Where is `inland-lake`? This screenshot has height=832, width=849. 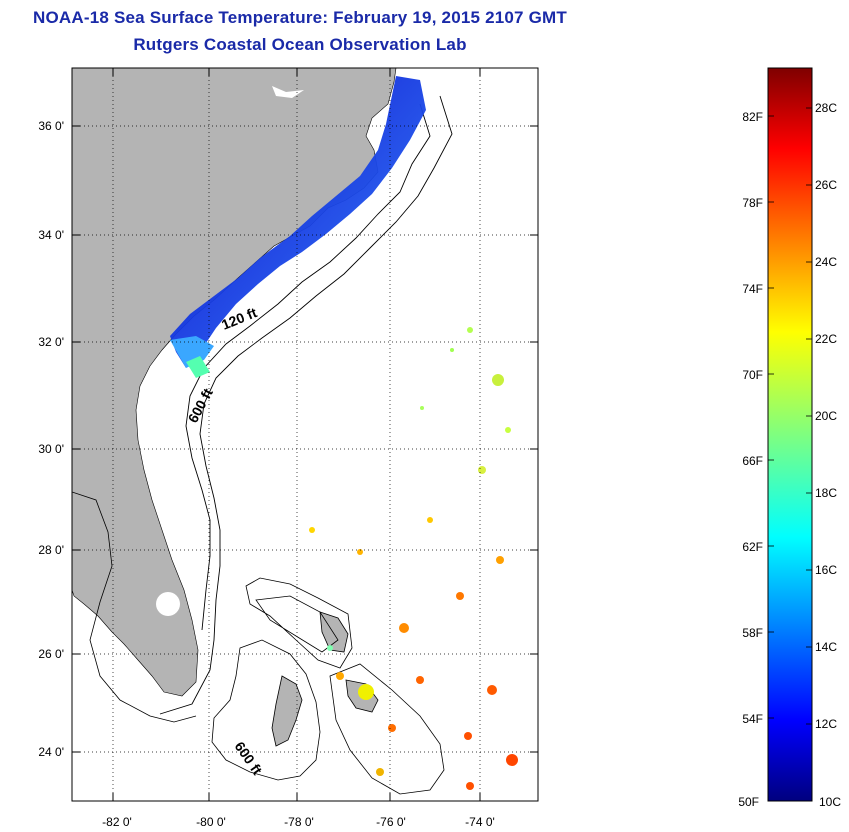
inland-lake is located at coordinates (288, 92).